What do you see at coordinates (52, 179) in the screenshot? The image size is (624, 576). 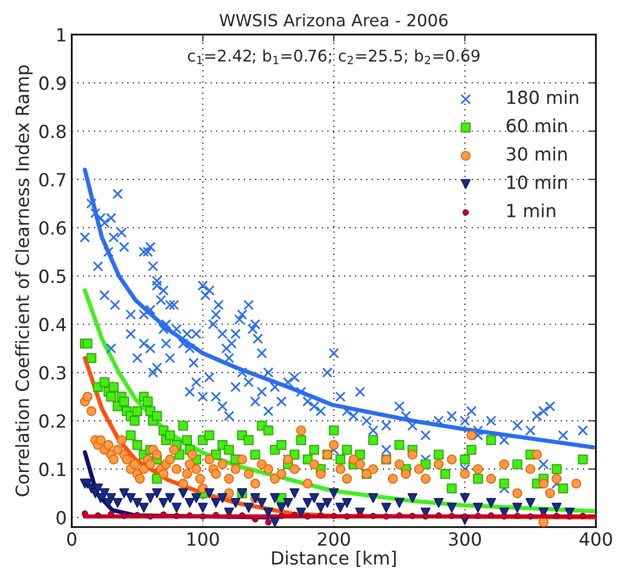 I see `y-tick-label: 0.7` at bounding box center [52, 179].